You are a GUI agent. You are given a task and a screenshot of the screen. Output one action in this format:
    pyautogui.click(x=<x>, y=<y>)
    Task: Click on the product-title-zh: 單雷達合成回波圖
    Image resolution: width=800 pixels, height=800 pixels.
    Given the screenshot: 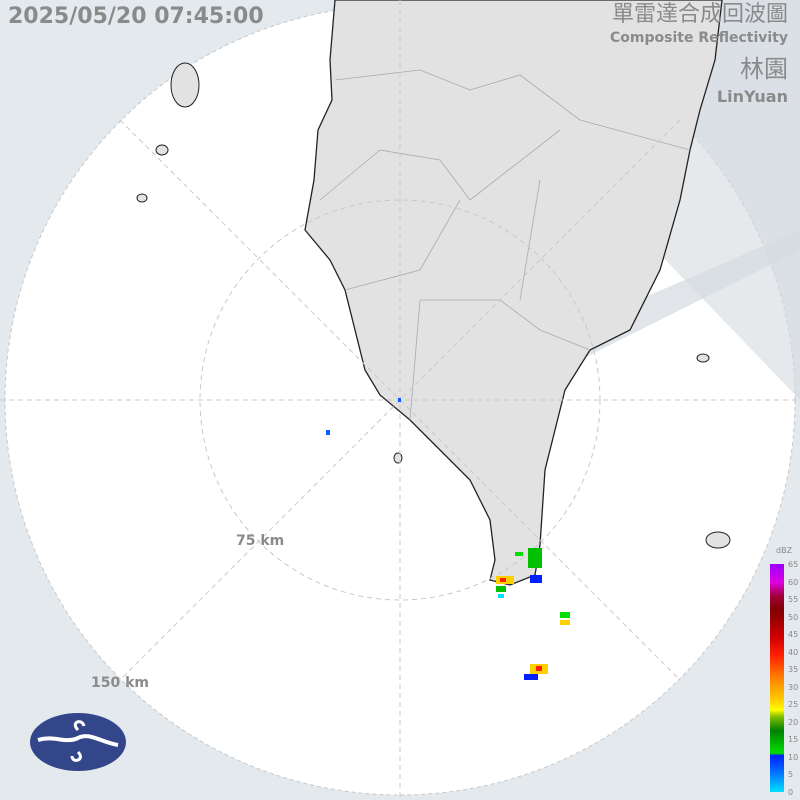 What is the action you would take?
    pyautogui.click(x=699, y=14)
    